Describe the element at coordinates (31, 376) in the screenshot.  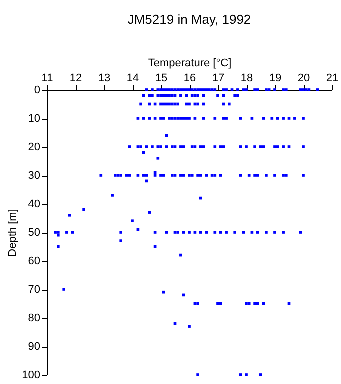
I see `y-tick-label: 100` at that location.